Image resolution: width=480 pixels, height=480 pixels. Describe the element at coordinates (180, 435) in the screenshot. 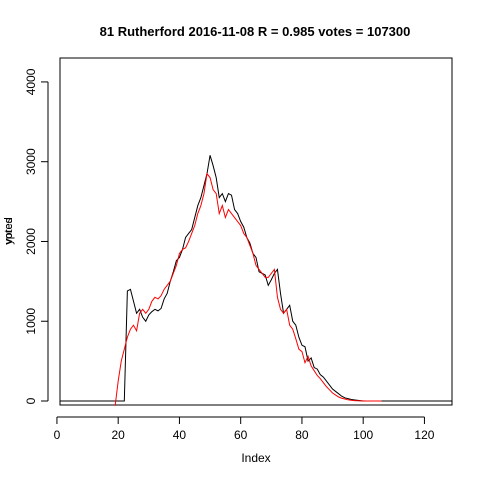

I see `x-tick-label: 40` at that location.